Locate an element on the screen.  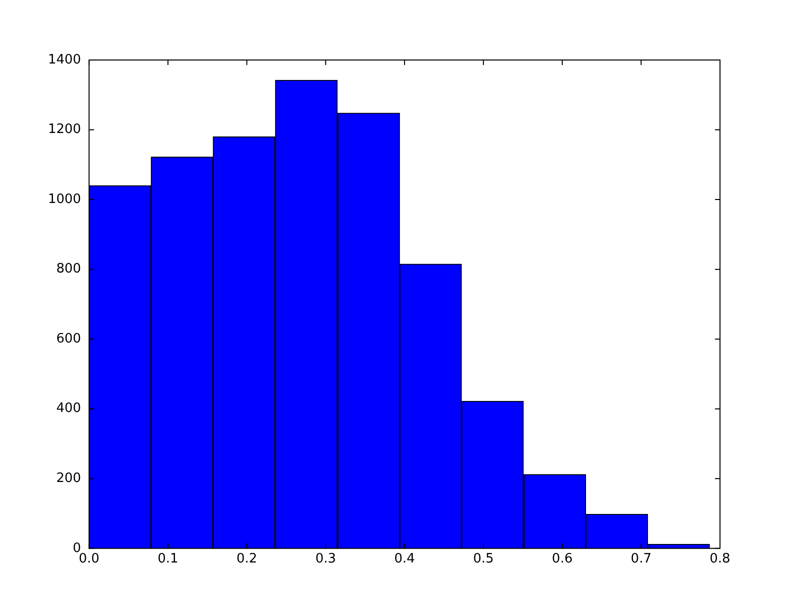
y-tick-label: 400 is located at coordinates (69, 408).